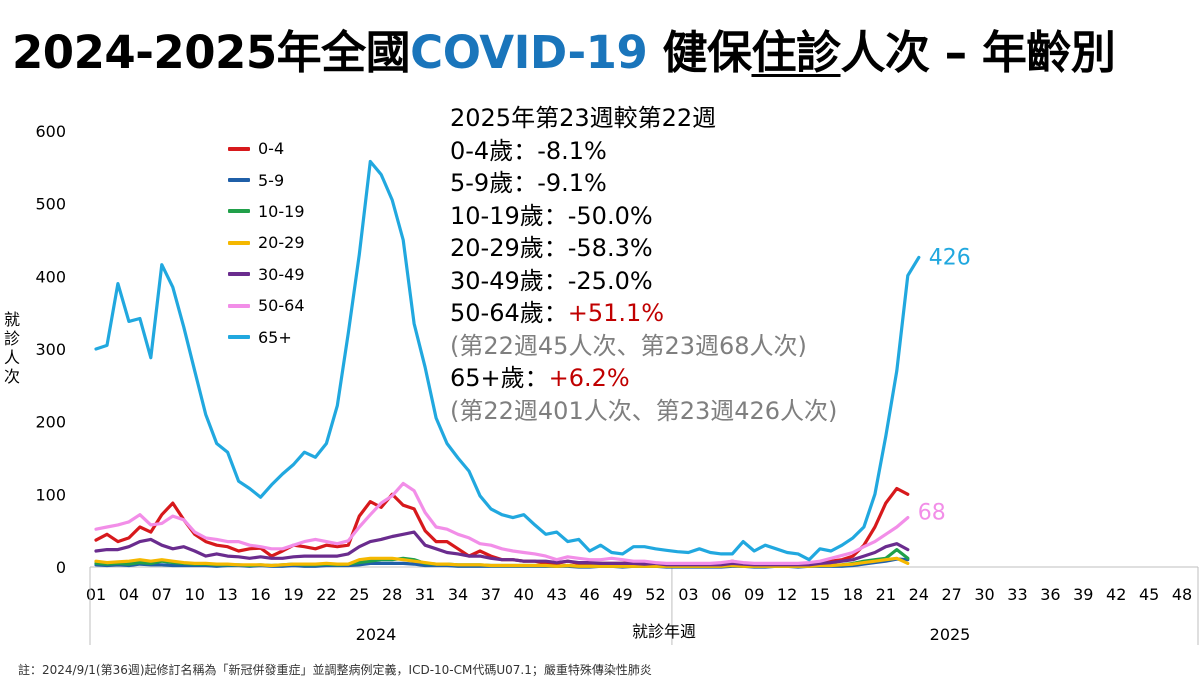 Image resolution: width=1200 pixels, height=678 pixels. Describe the element at coordinates (572, 183) in the screenshot. I see `stats-value: -9.1%` at that location.